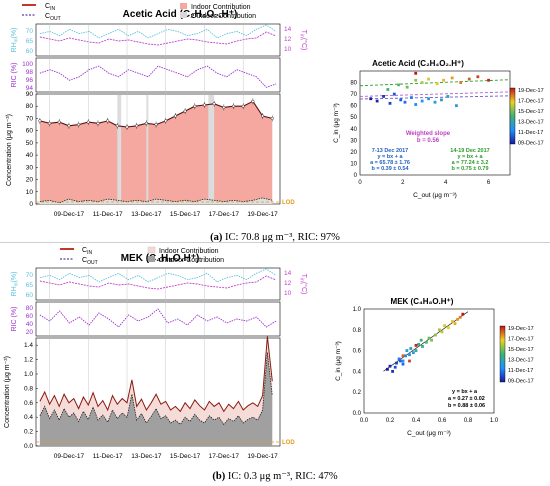  Describe the element at coordinates (521, 361) in the screenshot. I see `colorbar-tick: 13-Dec-17` at that location.